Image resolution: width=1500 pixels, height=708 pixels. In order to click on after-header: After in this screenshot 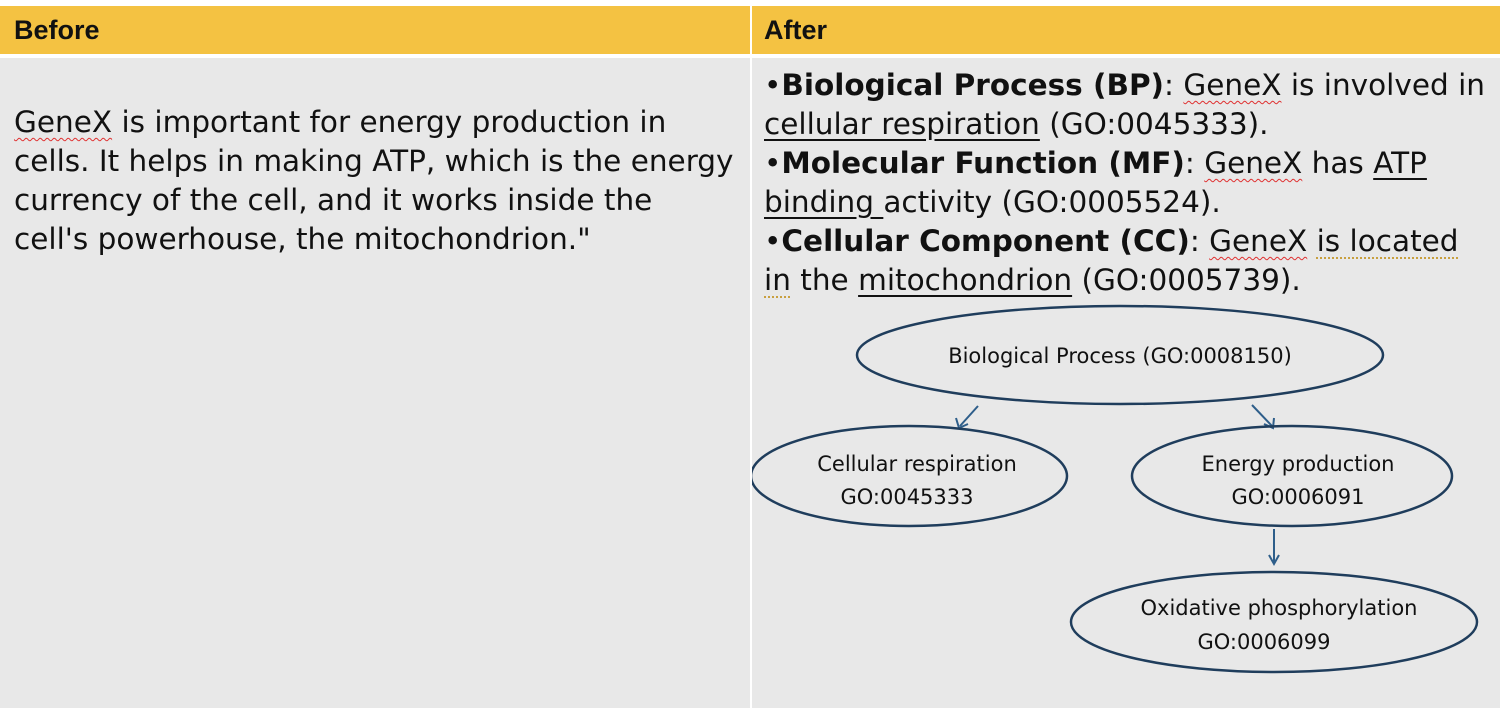, I will do `click(1126, 30)`.